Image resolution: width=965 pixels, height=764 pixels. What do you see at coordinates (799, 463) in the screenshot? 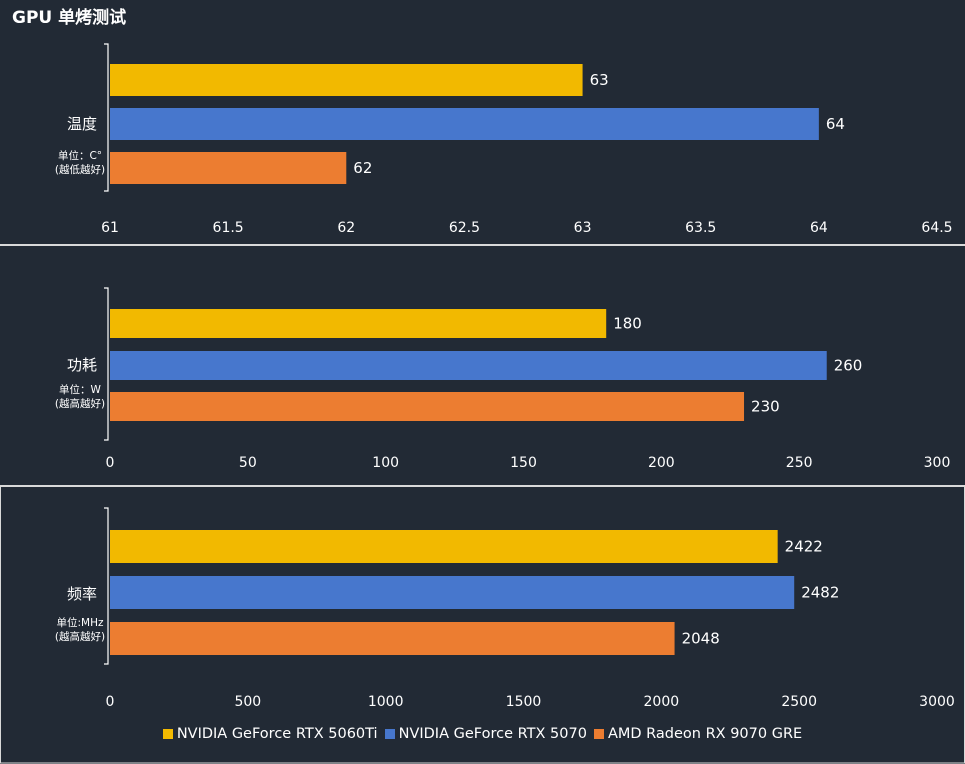
I see `x-tick-label: 250` at bounding box center [799, 463].